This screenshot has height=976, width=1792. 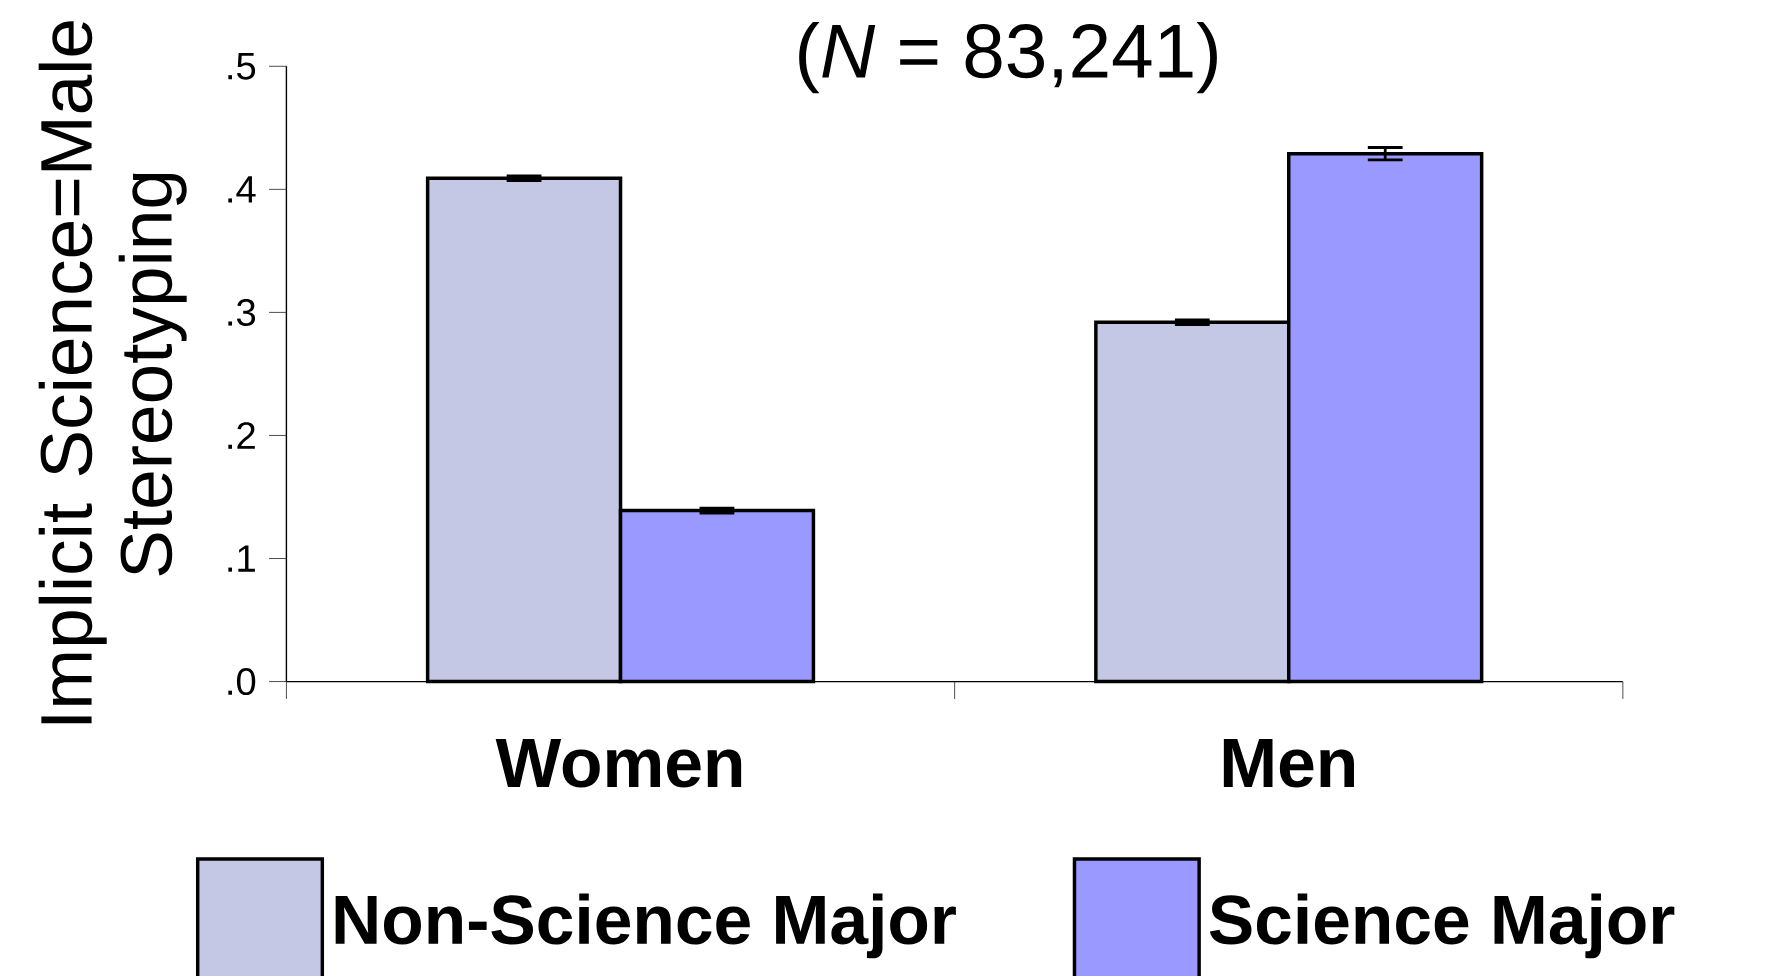 What do you see at coordinates (1008, 57) in the screenshot?
I see `chart-title: (N = 83,241)` at bounding box center [1008, 57].